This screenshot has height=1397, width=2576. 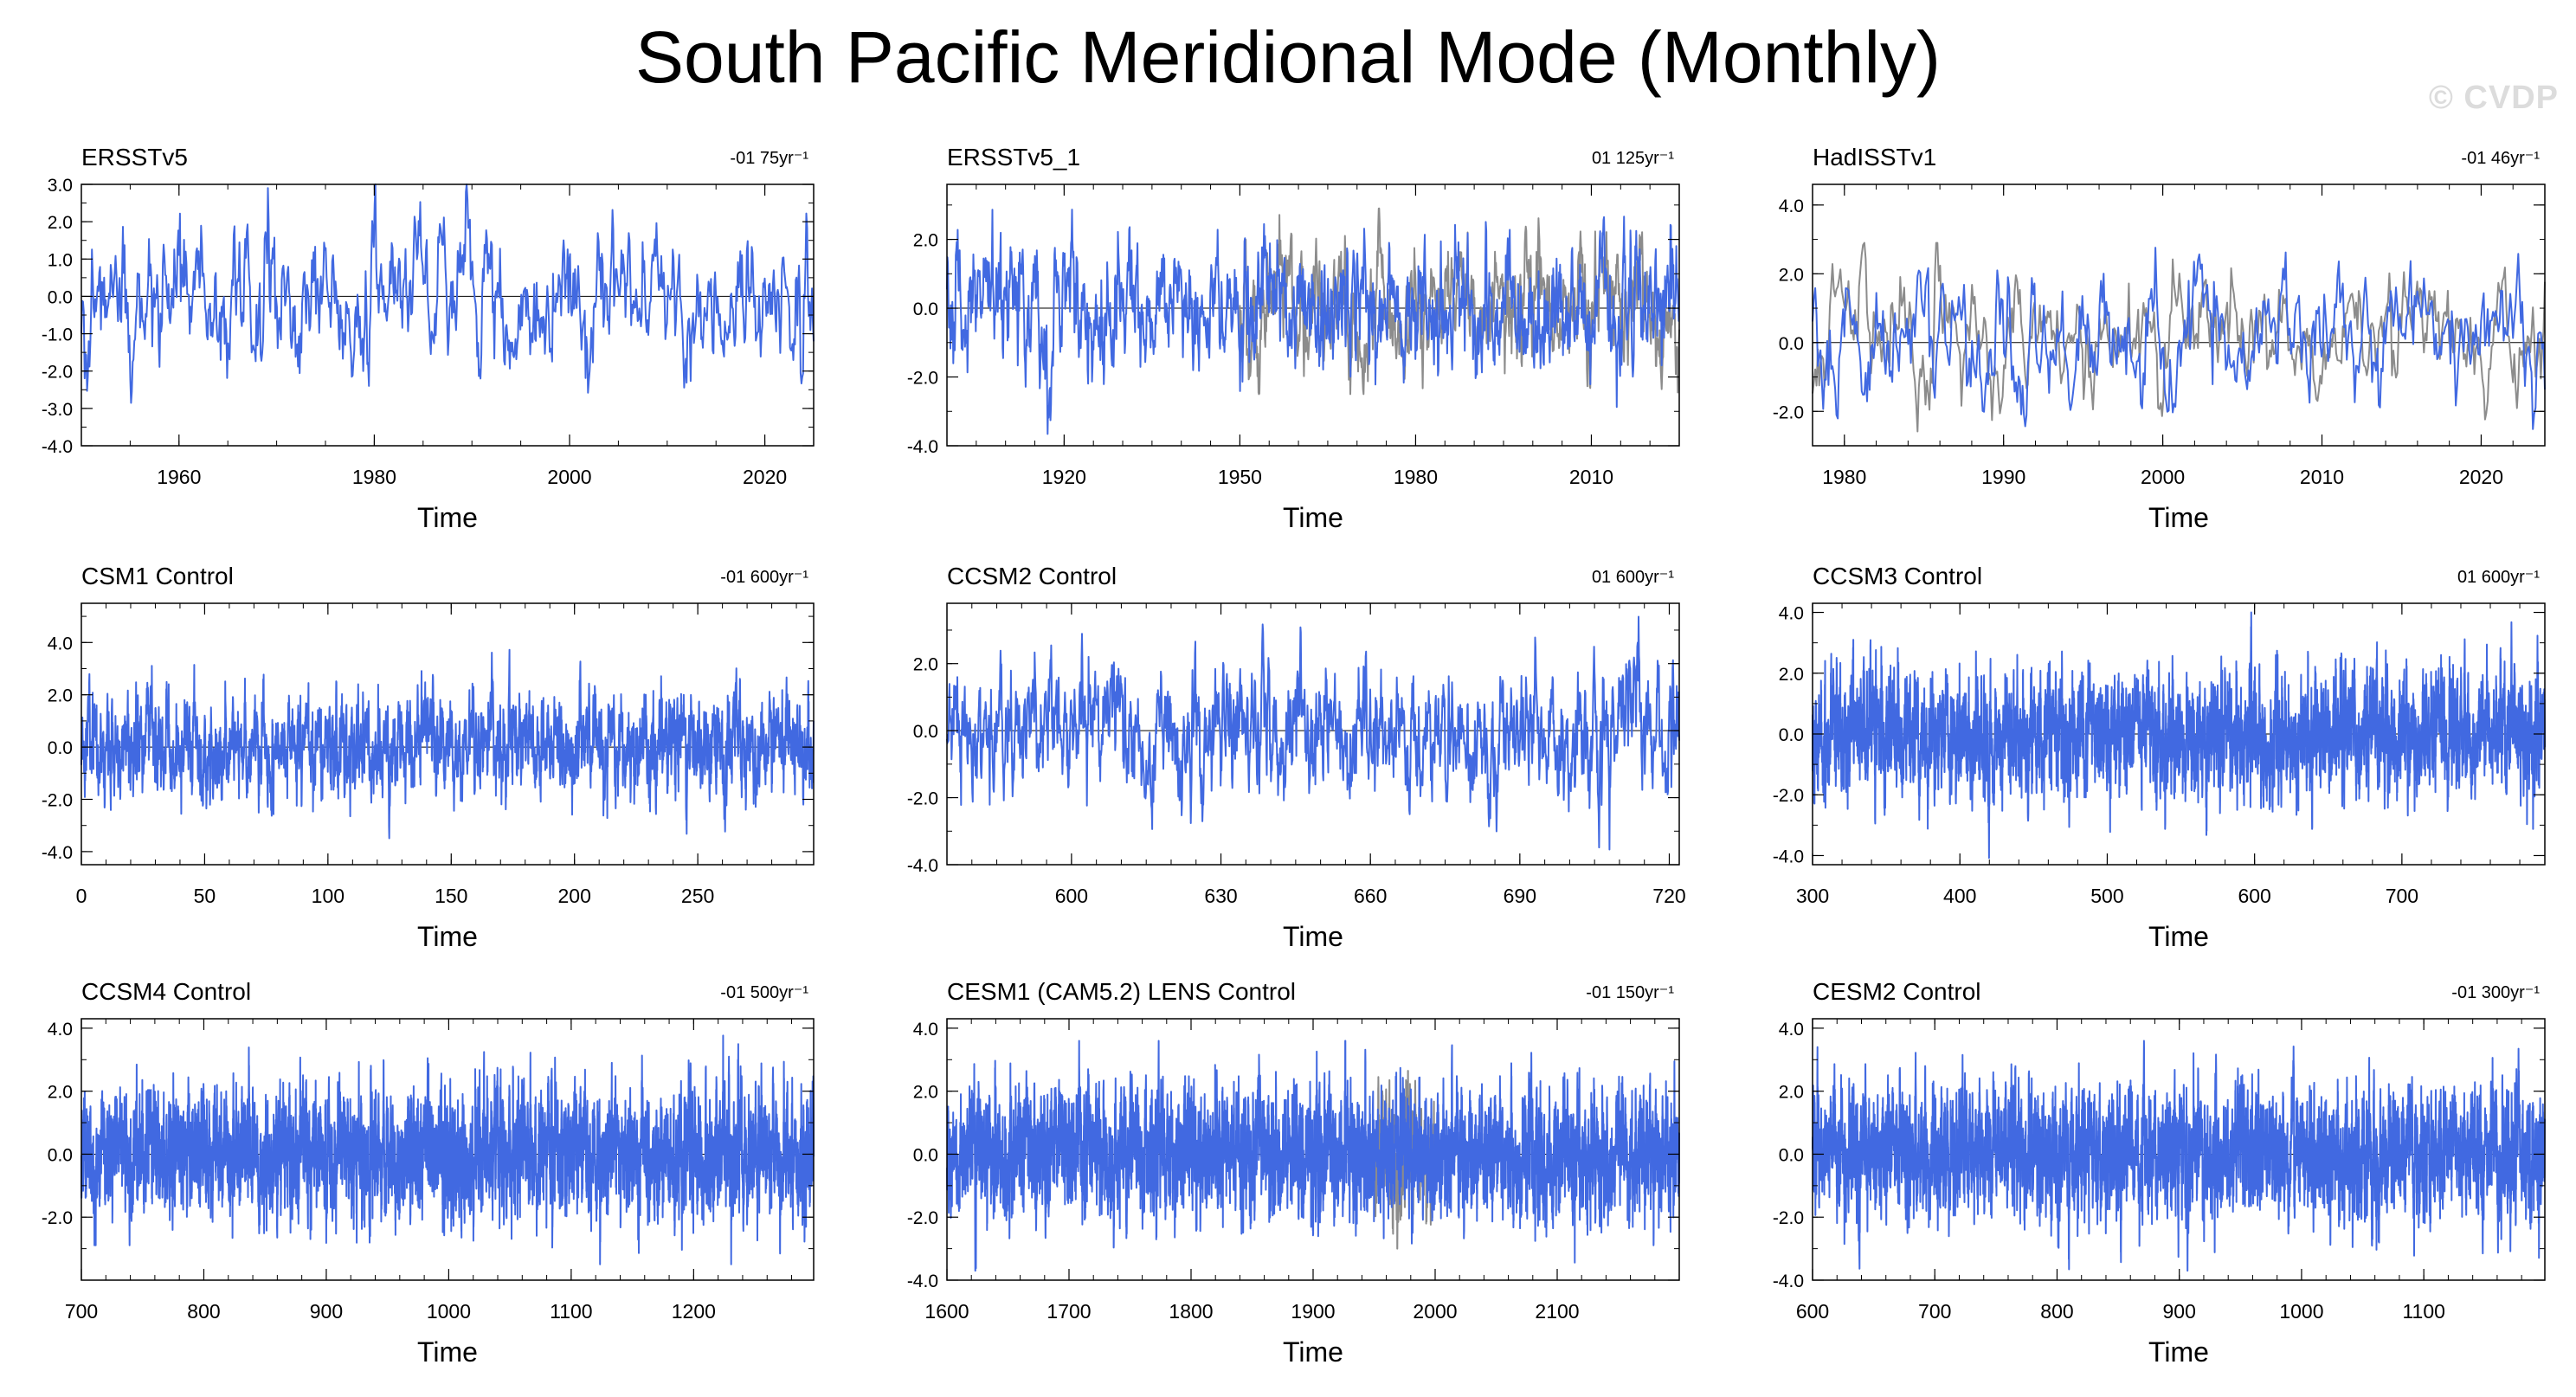 I want to click on panel-period: -01 600yr⁻¹, so click(x=764, y=577).